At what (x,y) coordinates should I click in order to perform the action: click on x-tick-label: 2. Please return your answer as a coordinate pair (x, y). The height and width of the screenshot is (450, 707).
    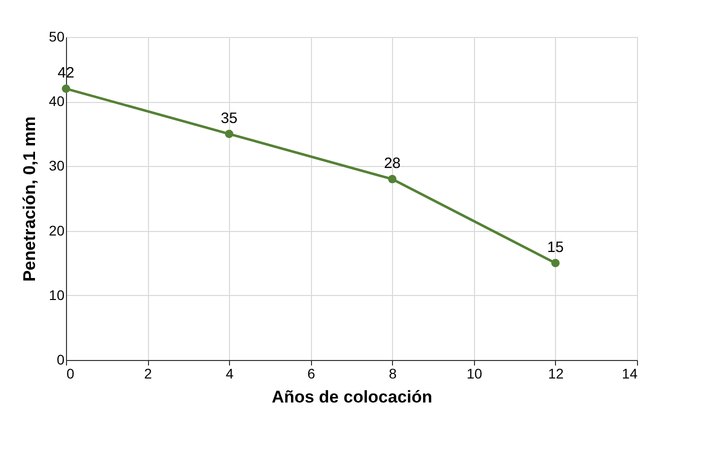
    Looking at the image, I should click on (148, 374).